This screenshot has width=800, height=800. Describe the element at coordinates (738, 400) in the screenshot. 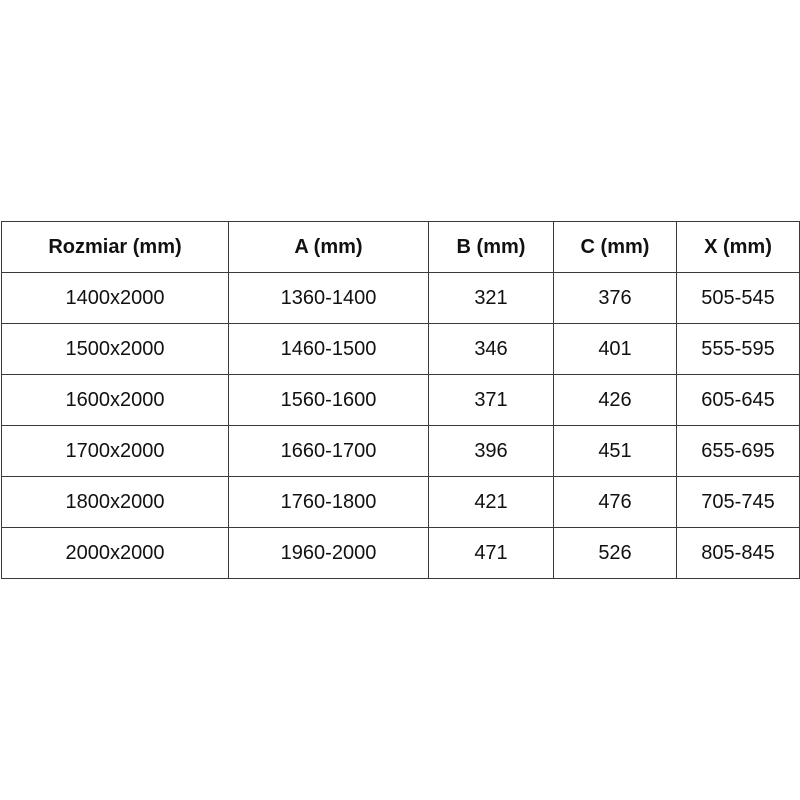

I see `cell-x: 605-645` at that location.